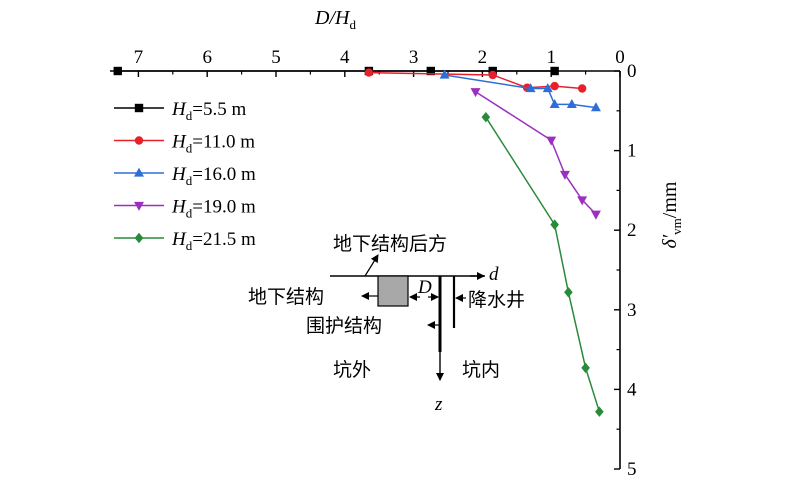 Image resolution: width=800 pixels, height=492 pixels. What do you see at coordinates (213, 144) in the screenshot?
I see `legend-label: Hd=11.0 m` at bounding box center [213, 144].